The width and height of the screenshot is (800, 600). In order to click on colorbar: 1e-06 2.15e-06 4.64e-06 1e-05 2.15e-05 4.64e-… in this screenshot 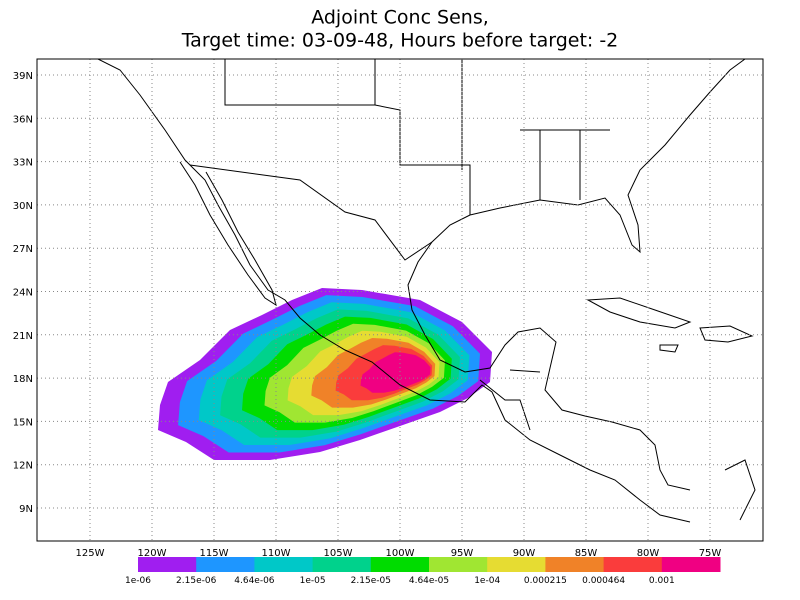, I will do `click(423, 571)`.